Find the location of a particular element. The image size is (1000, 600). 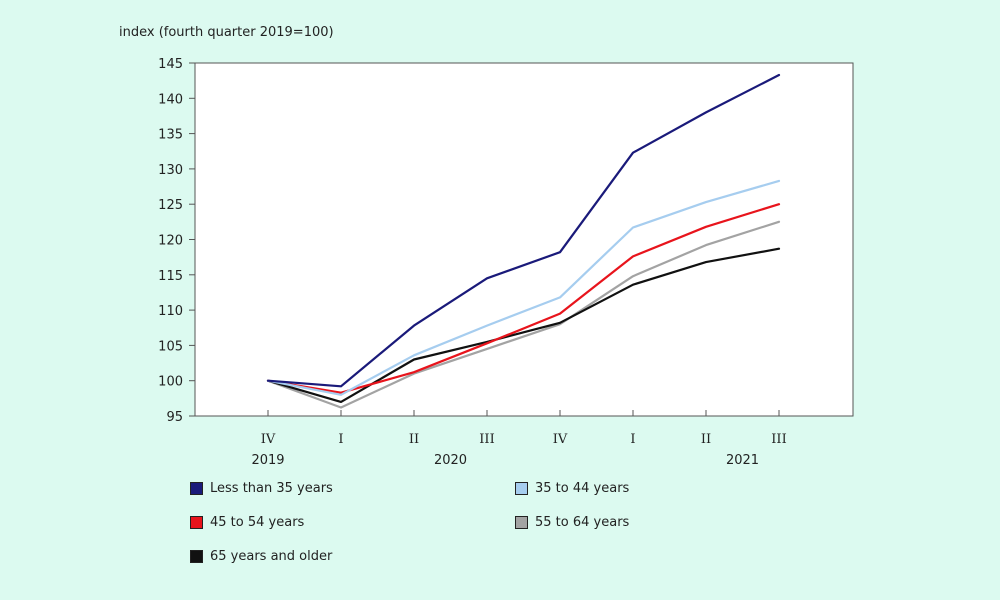

y-tick-label: 100 is located at coordinates (170, 382).